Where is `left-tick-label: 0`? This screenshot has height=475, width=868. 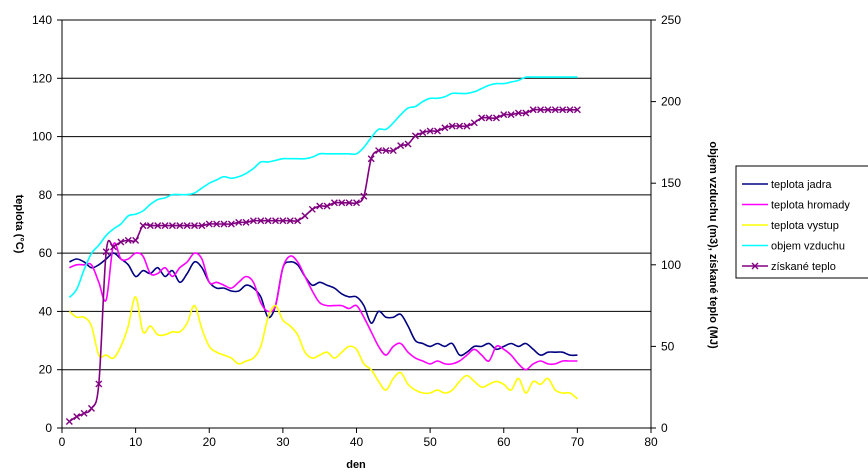
left-tick-label: 0 is located at coordinates (48, 428).